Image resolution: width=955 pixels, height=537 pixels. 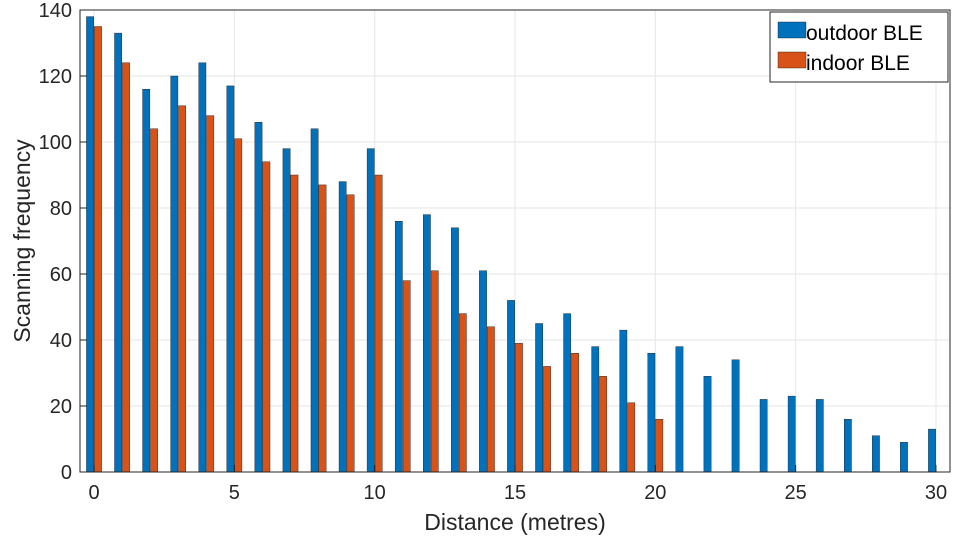 What do you see at coordinates (859, 47) in the screenshot?
I see `legend: outdoor BLE indoor BLE` at bounding box center [859, 47].